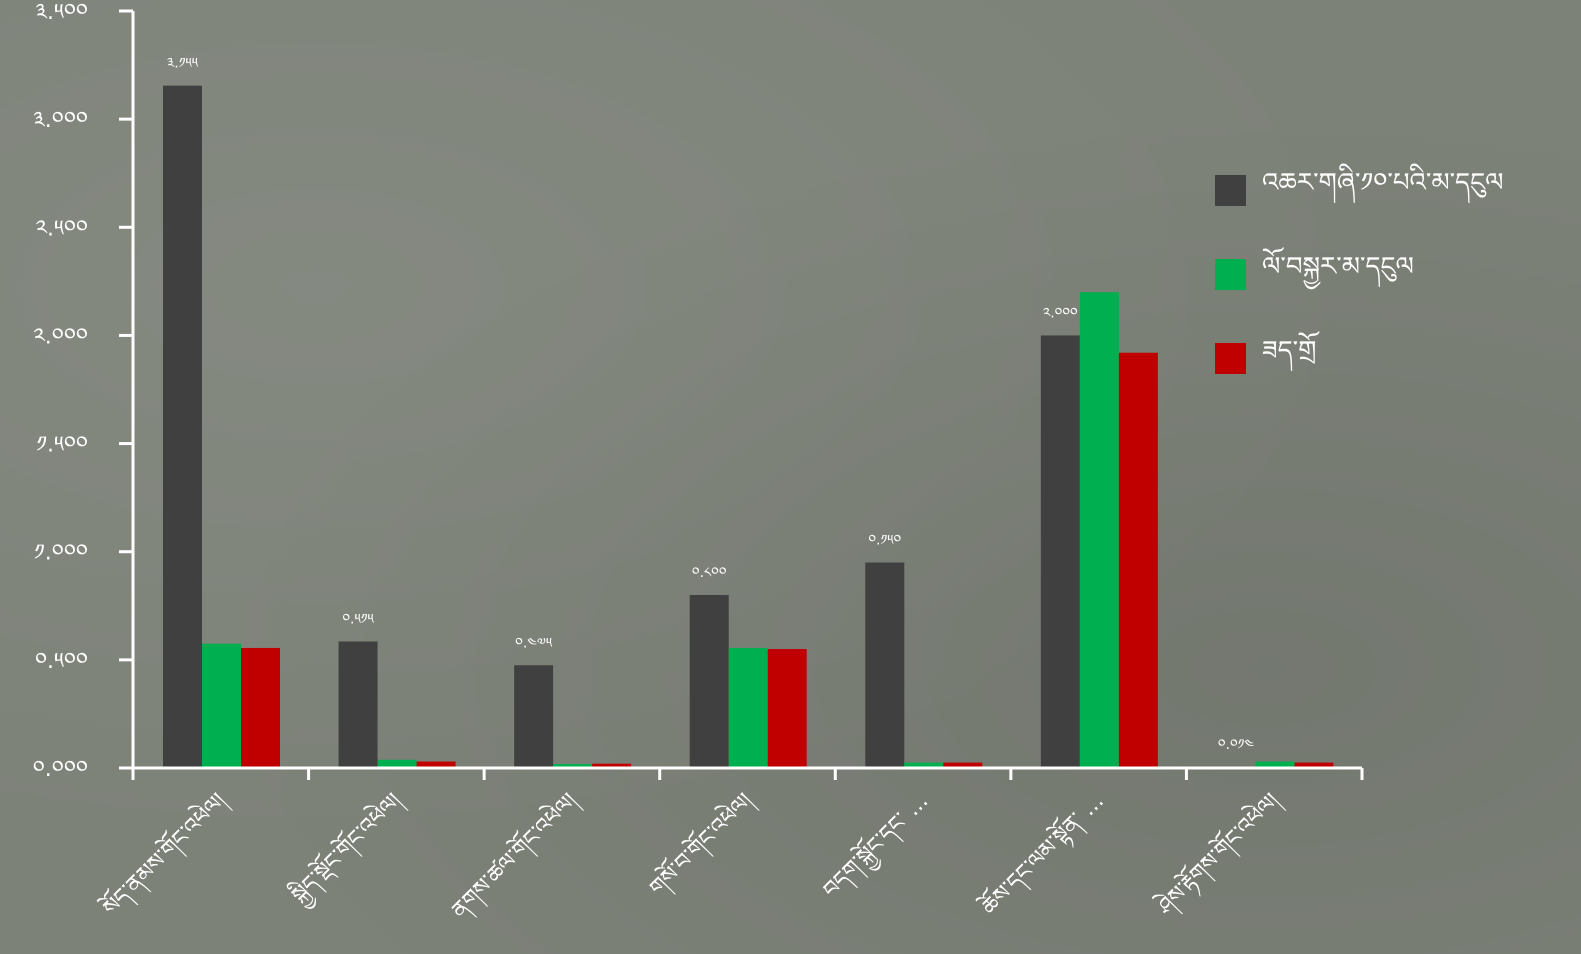 The image size is (1581, 954). Describe the element at coordinates (1359, 358) in the screenshot. I see `legend-item: ཟད་གྲོ` at that location.